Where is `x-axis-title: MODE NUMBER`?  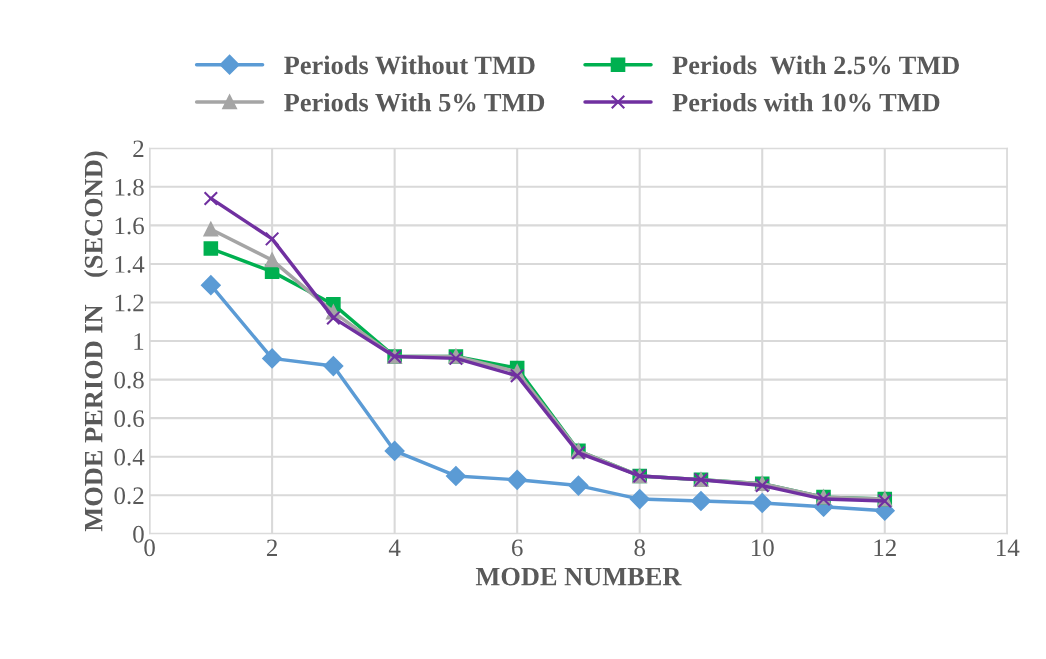
x-axis-title: MODE NUMBER is located at coordinates (578, 576).